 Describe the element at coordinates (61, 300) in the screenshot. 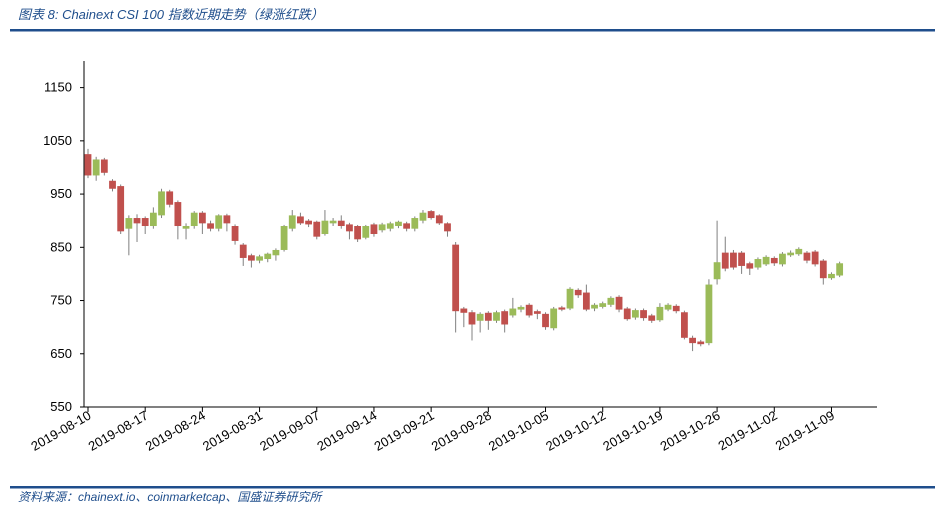

I see `y-tick-label: 750` at that location.